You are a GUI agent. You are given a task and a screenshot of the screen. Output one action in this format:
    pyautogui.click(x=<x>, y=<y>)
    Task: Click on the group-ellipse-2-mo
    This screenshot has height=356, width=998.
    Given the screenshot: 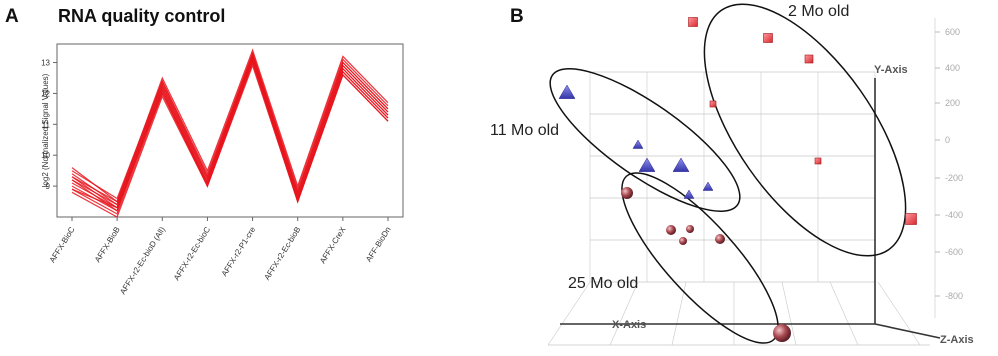 What is the action you would take?
    pyautogui.click(x=805, y=130)
    